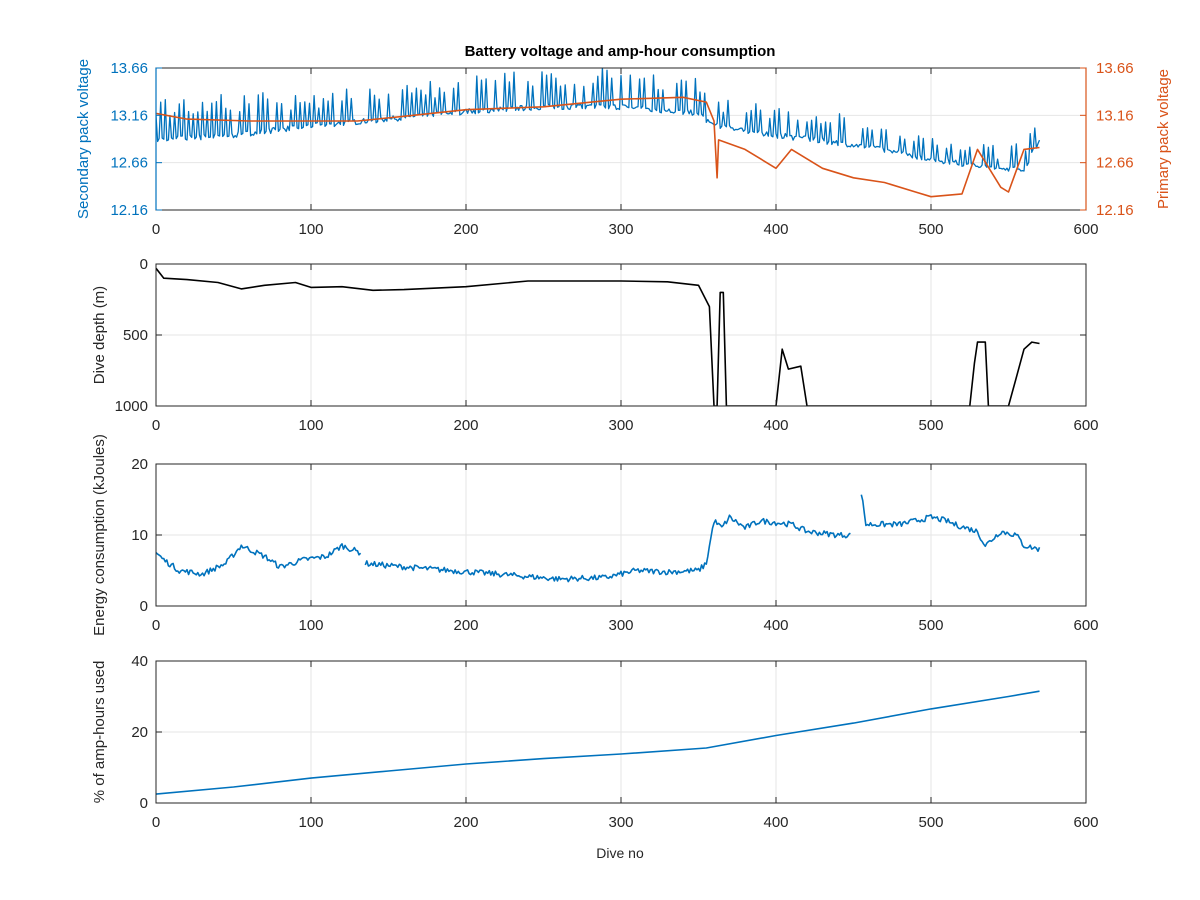 This screenshot has height=900, width=1200. I want to click on y-axis-label-right: Primary pack voltage, so click(1163, 139).